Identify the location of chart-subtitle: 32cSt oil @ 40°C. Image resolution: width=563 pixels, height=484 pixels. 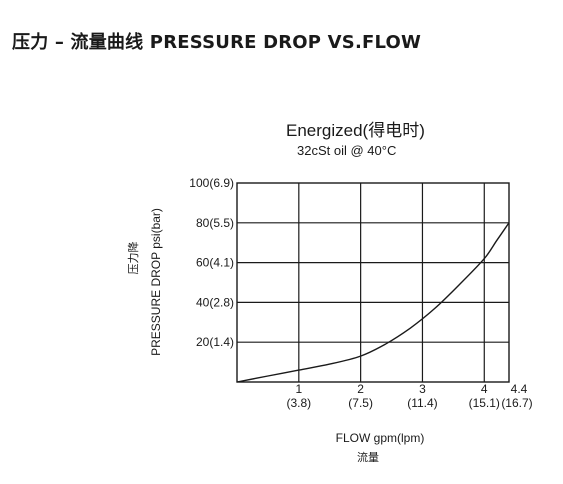
(347, 150).